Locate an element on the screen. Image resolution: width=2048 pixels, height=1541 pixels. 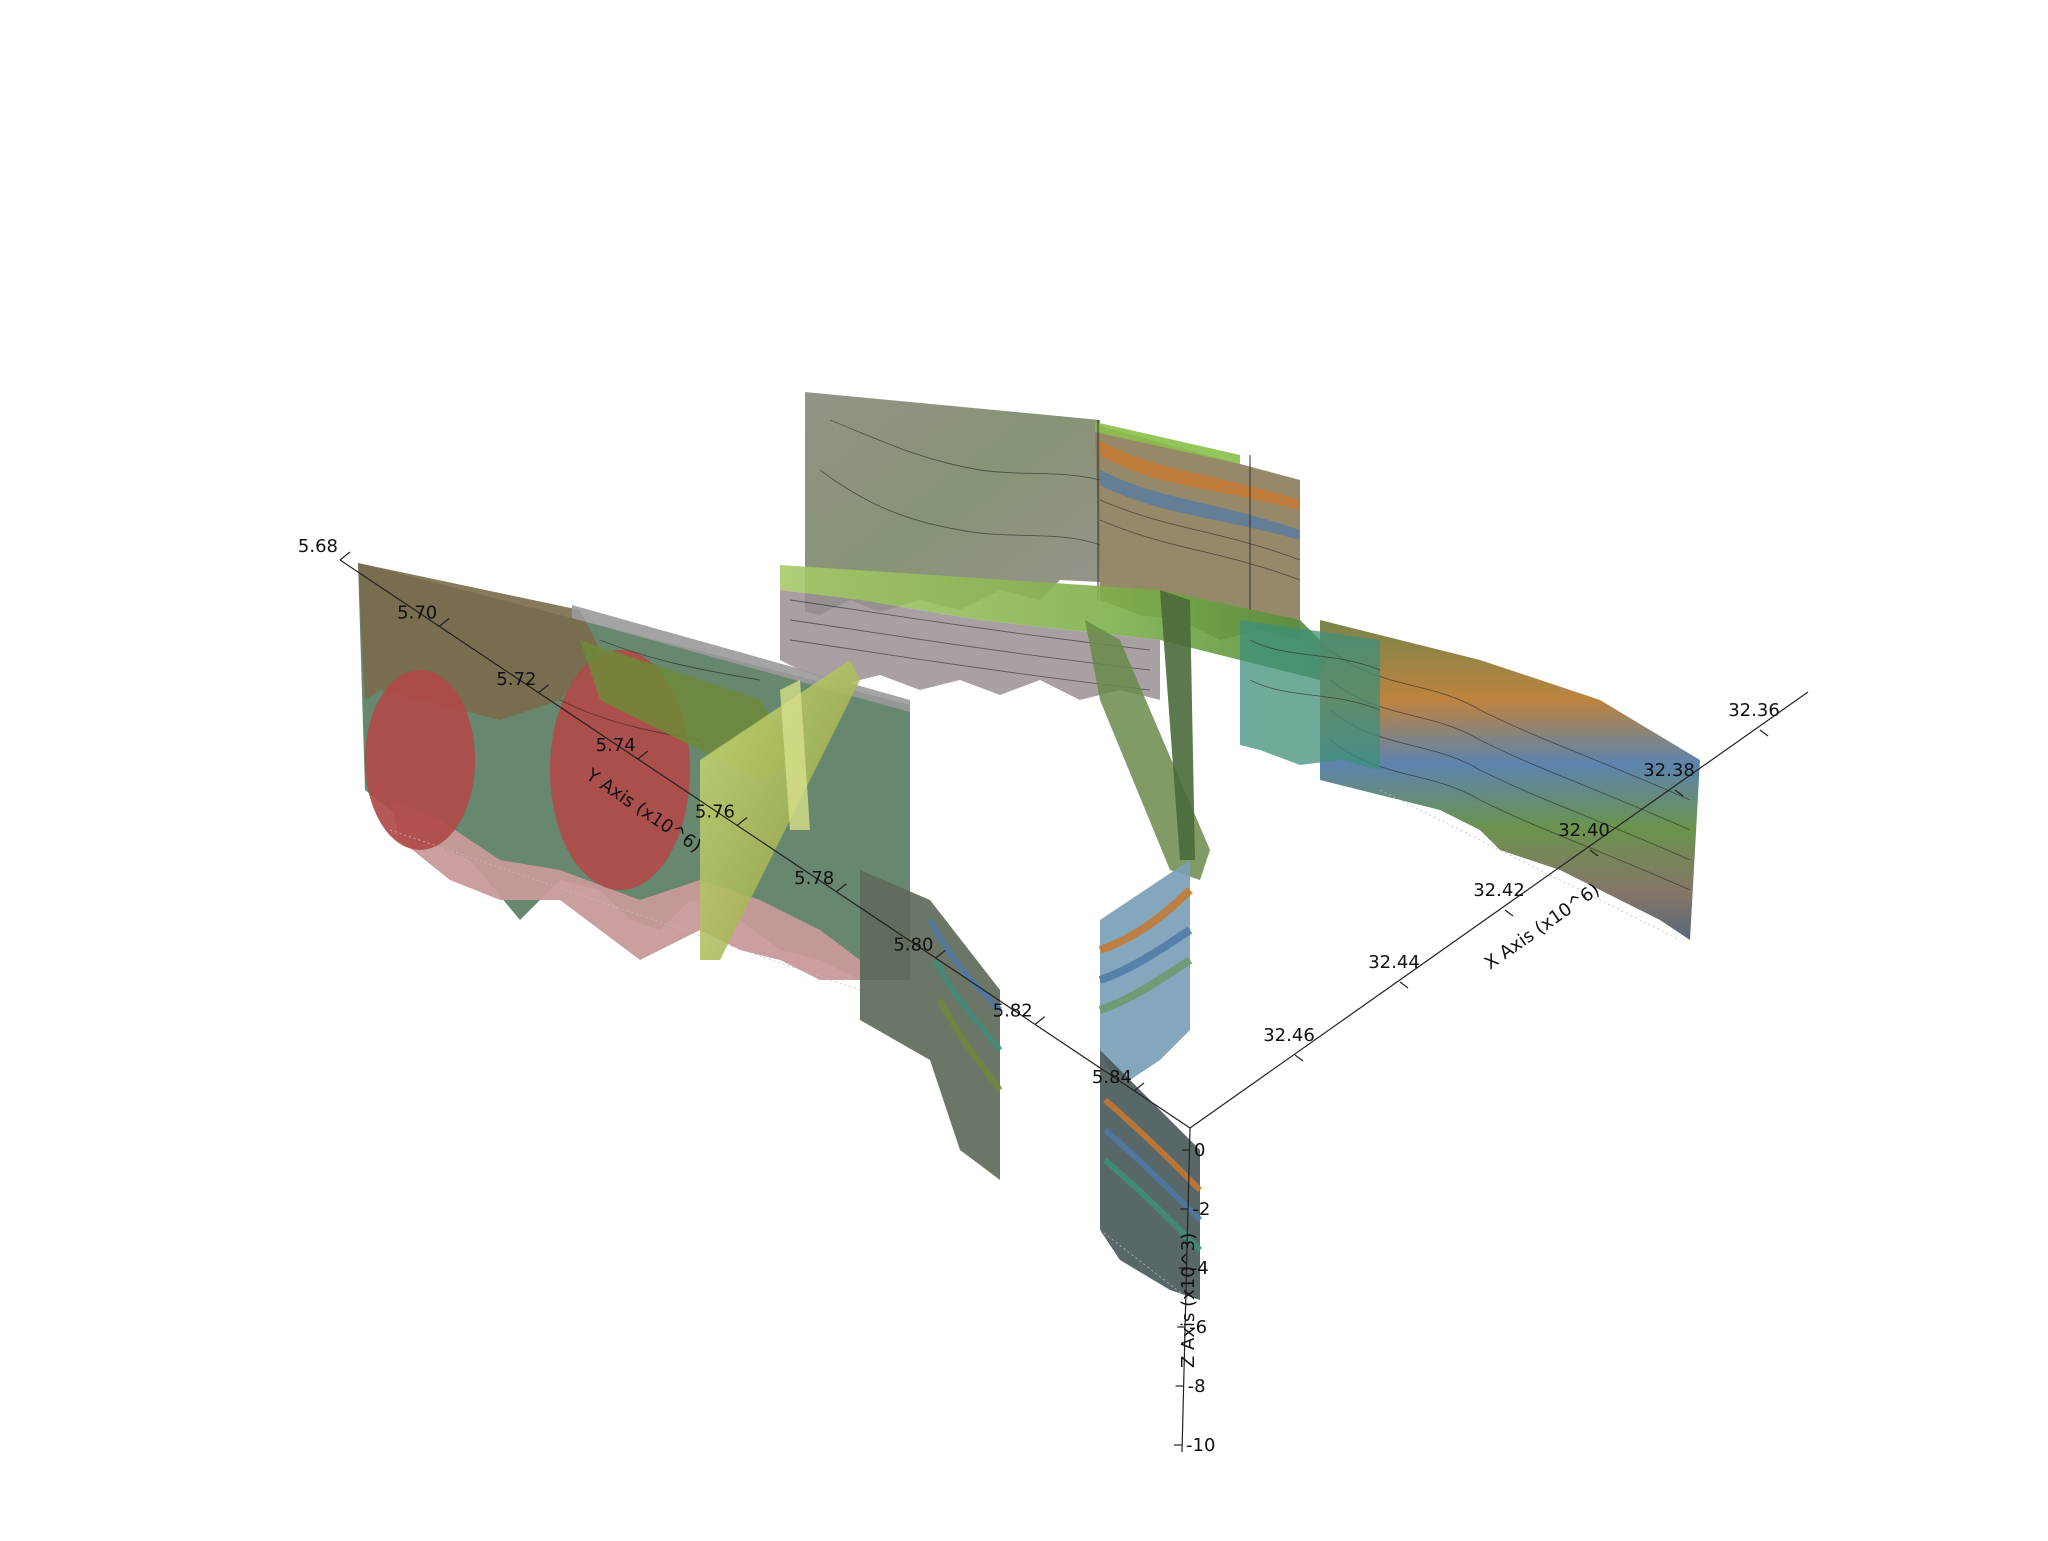
z-axis-tick-label: -2 is located at coordinates (1201, 1209).